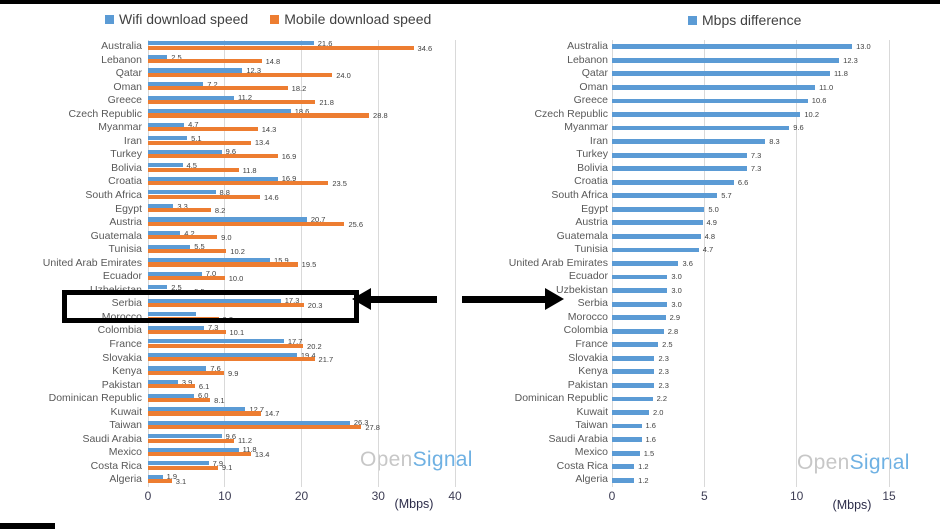 Image resolution: width=940 pixels, height=529 pixels. What do you see at coordinates (587, 384) in the screenshot?
I see `country-label: Pakistan` at bounding box center [587, 384].